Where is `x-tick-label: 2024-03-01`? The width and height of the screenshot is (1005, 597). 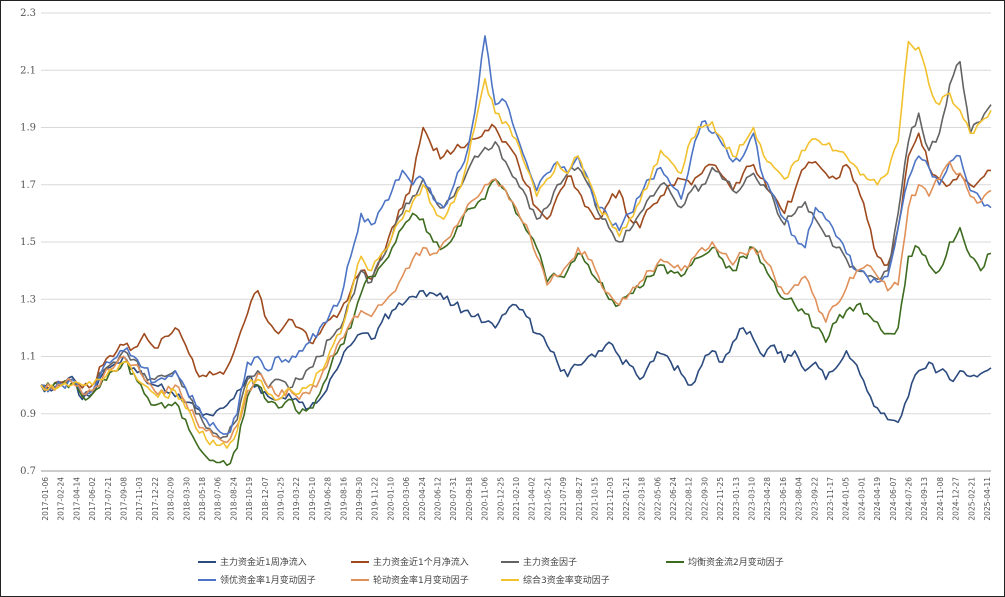 x-tick-label: 2024-03-01 is located at coordinates (861, 499).